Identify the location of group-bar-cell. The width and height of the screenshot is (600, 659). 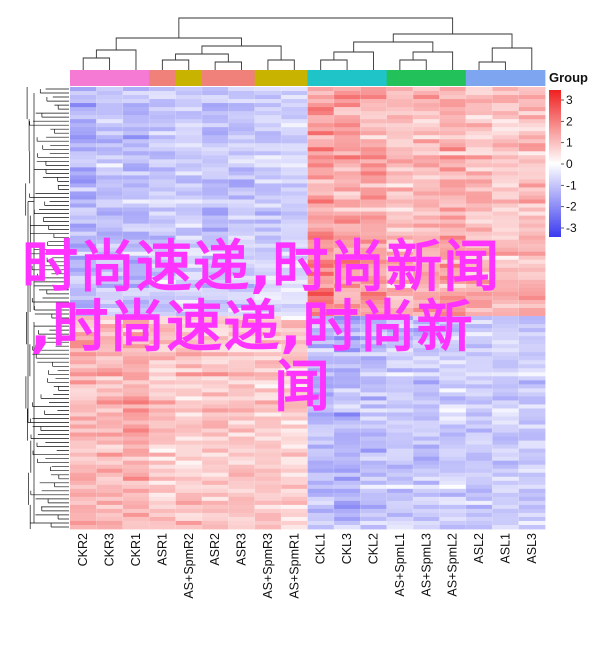
(242, 78).